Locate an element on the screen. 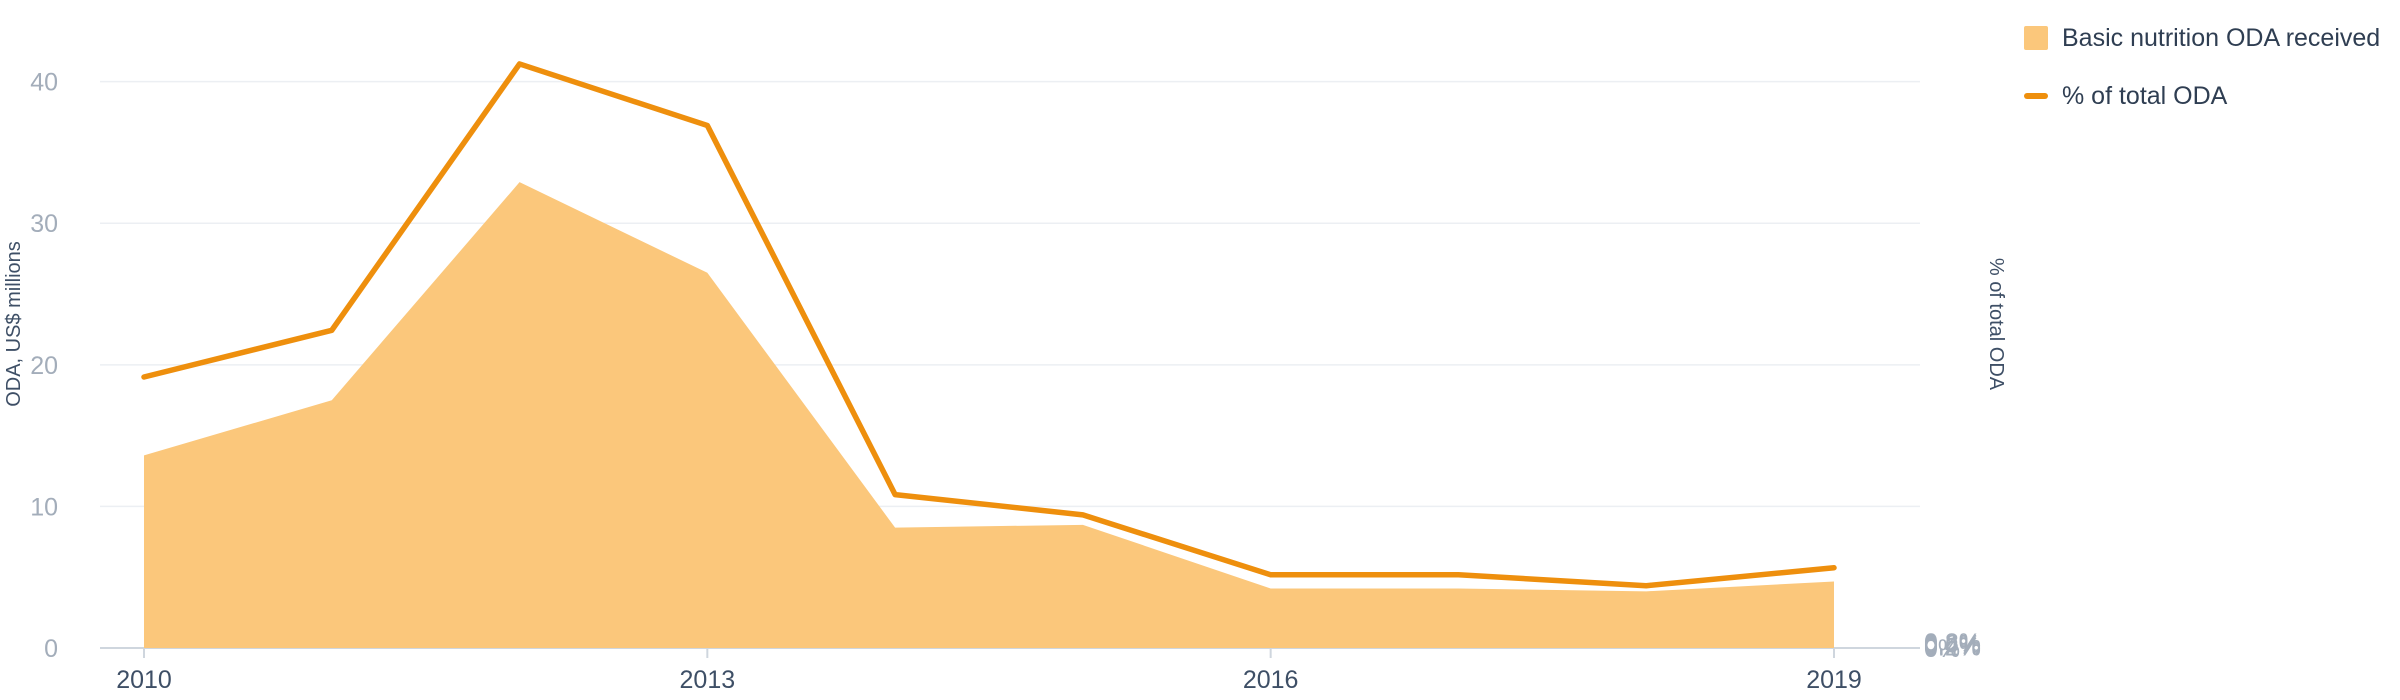 The image size is (2400, 700). y2-tick-label: 0.6% is located at coordinates (1952, 644).